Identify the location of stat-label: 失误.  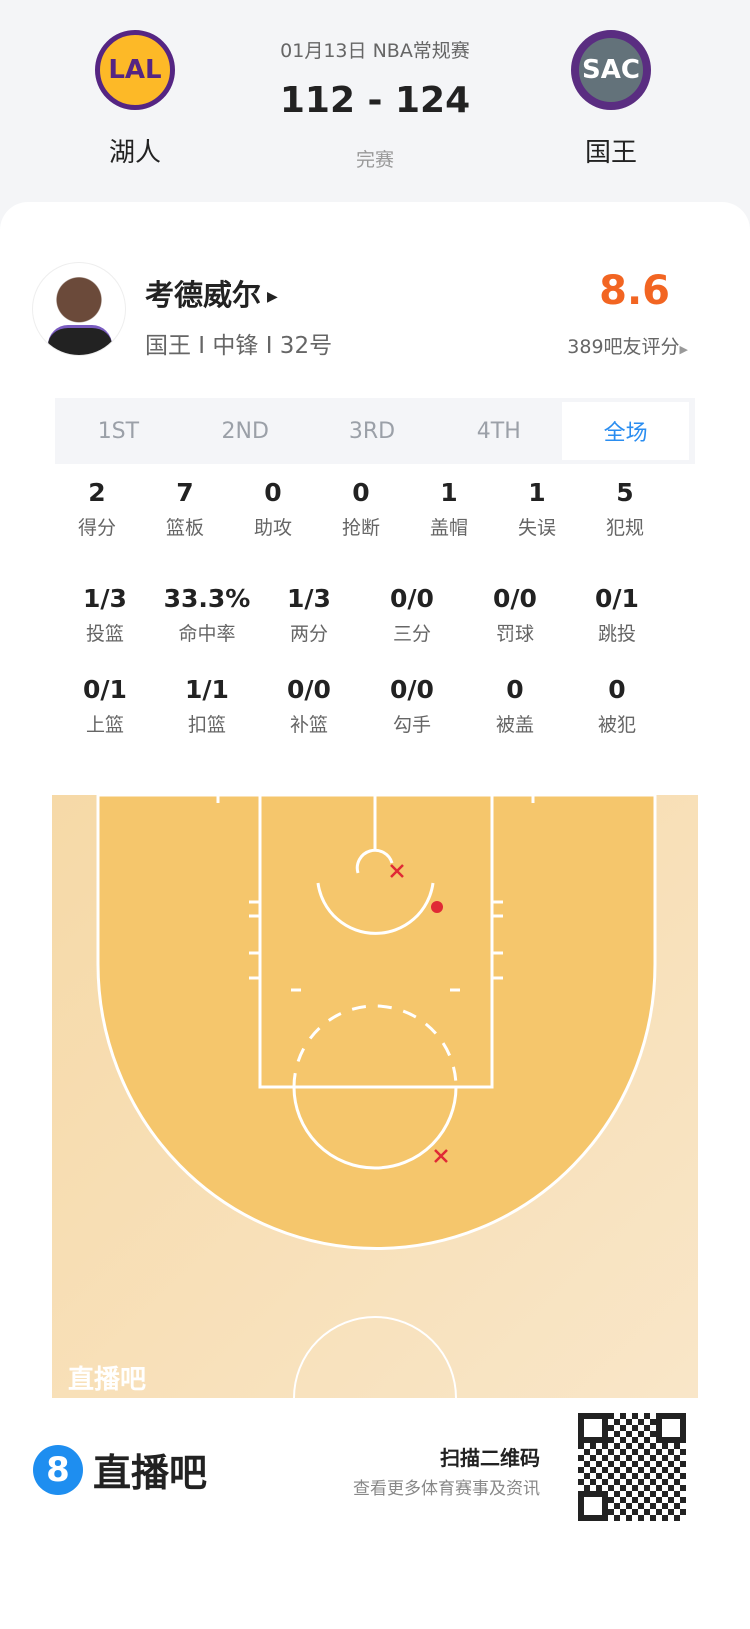
(536, 528).